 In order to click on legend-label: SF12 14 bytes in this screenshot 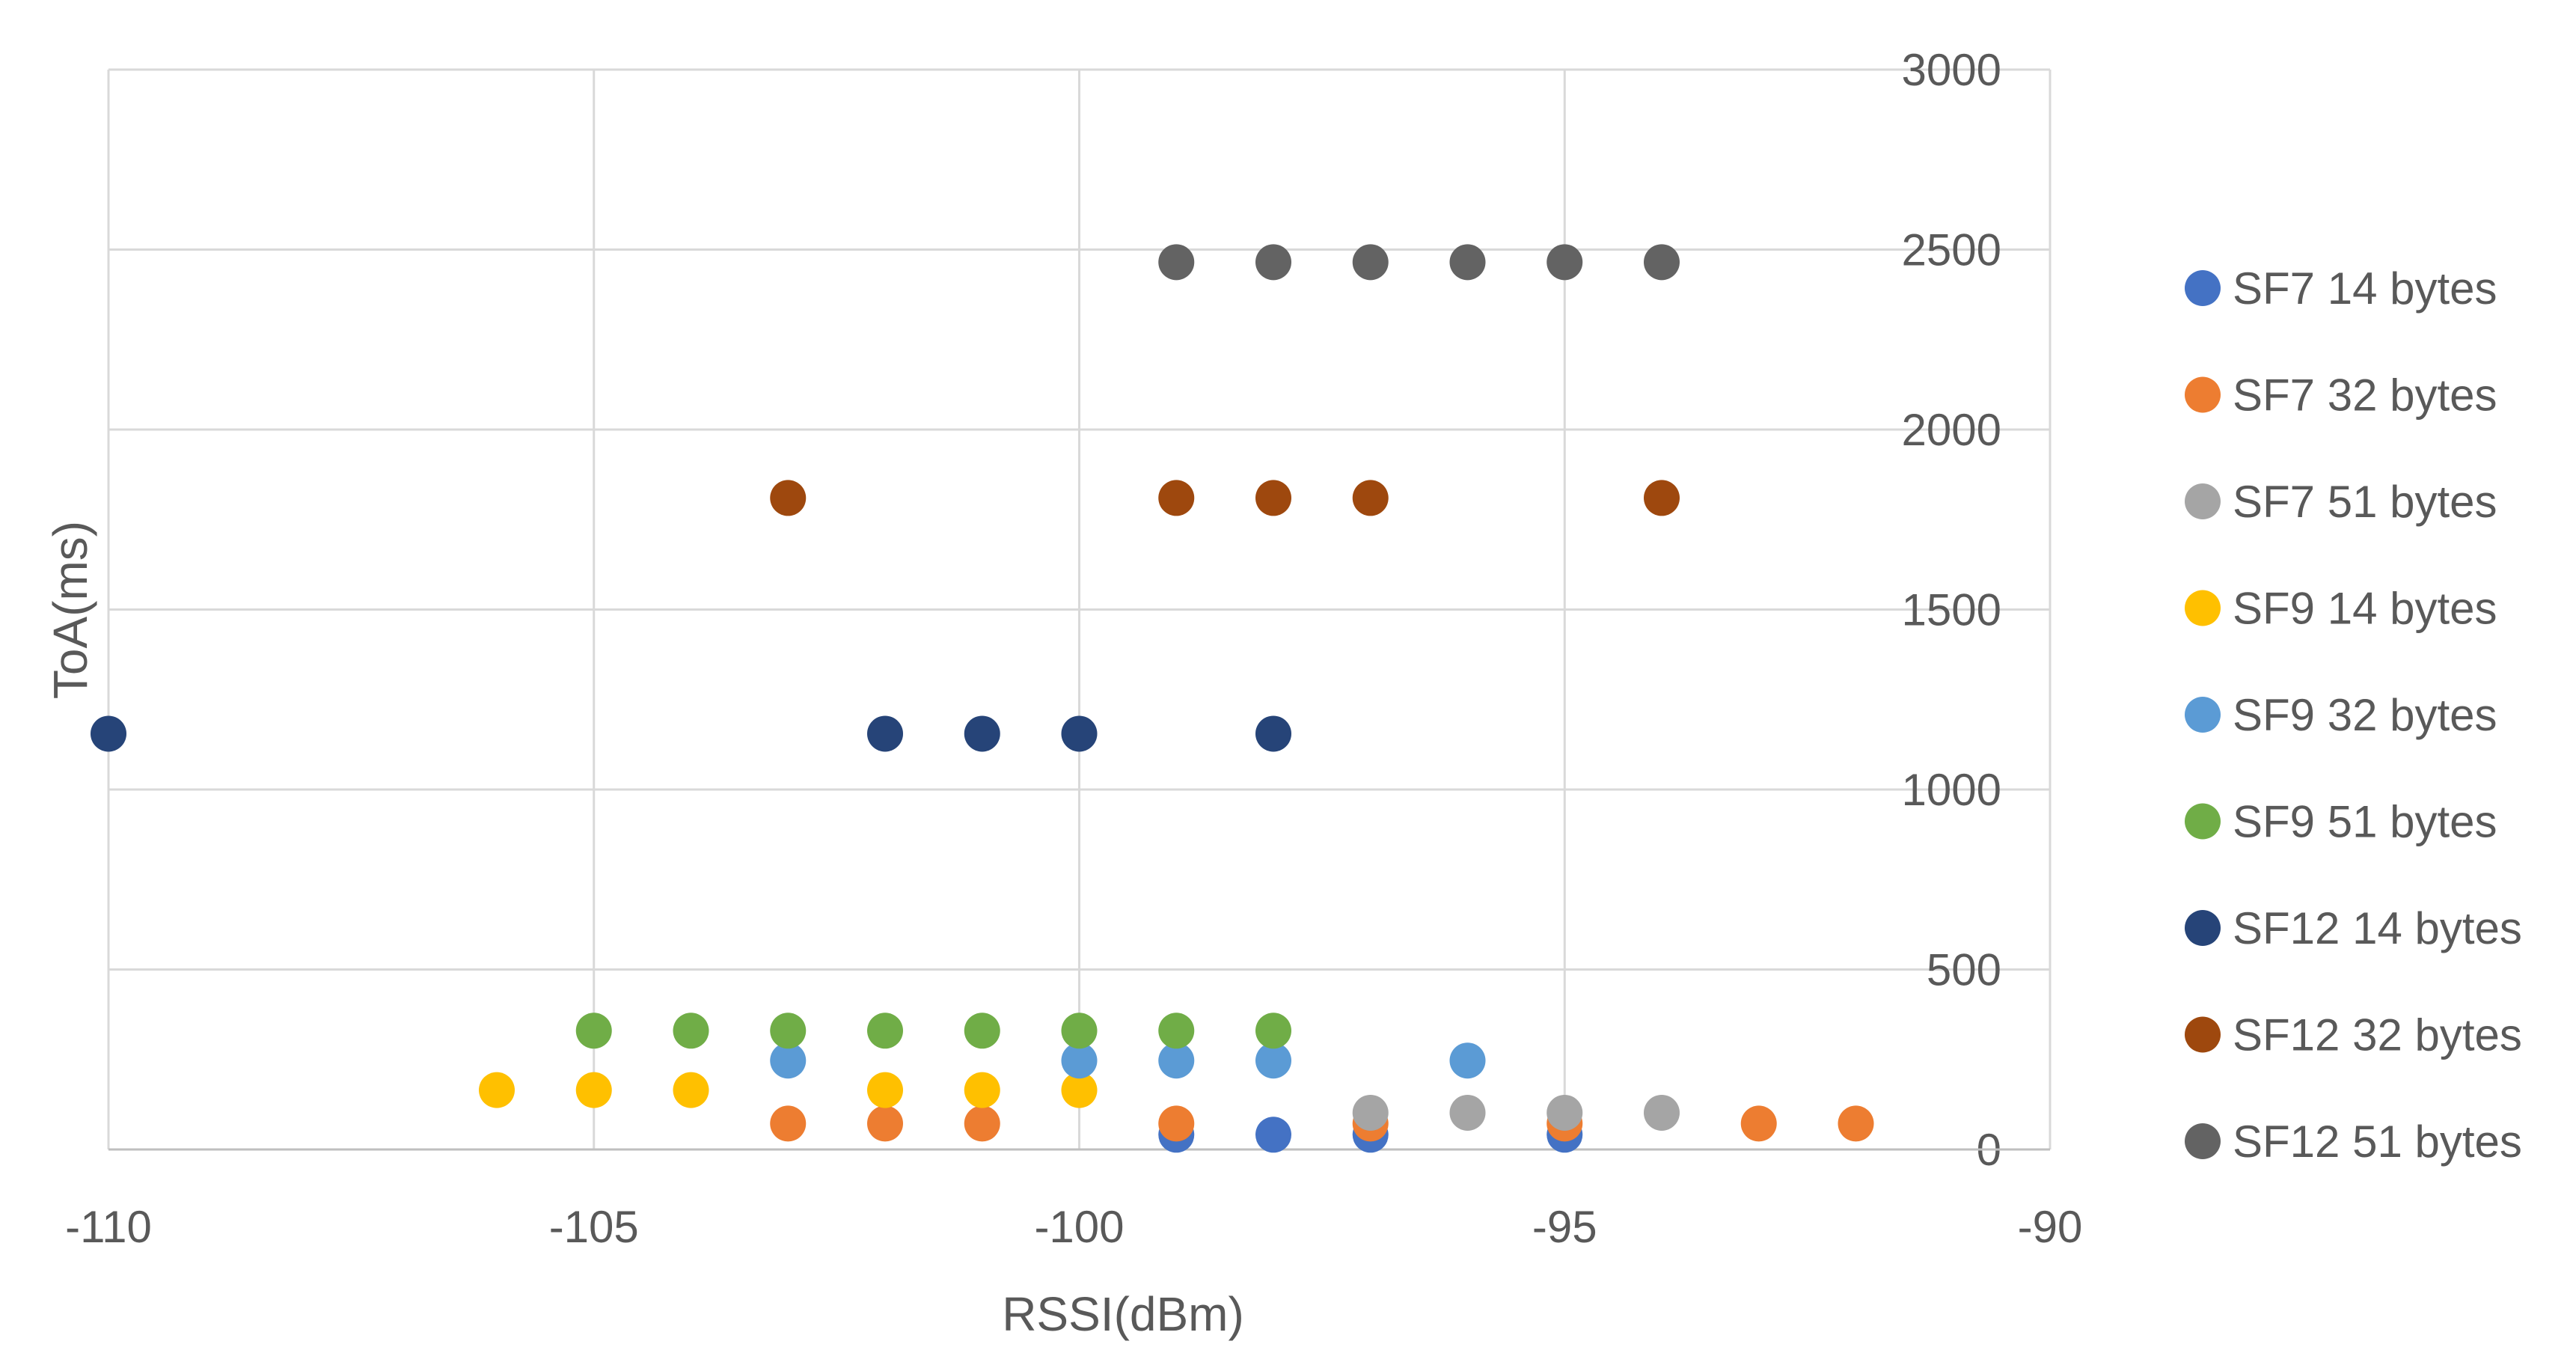, I will do `click(2377, 928)`.